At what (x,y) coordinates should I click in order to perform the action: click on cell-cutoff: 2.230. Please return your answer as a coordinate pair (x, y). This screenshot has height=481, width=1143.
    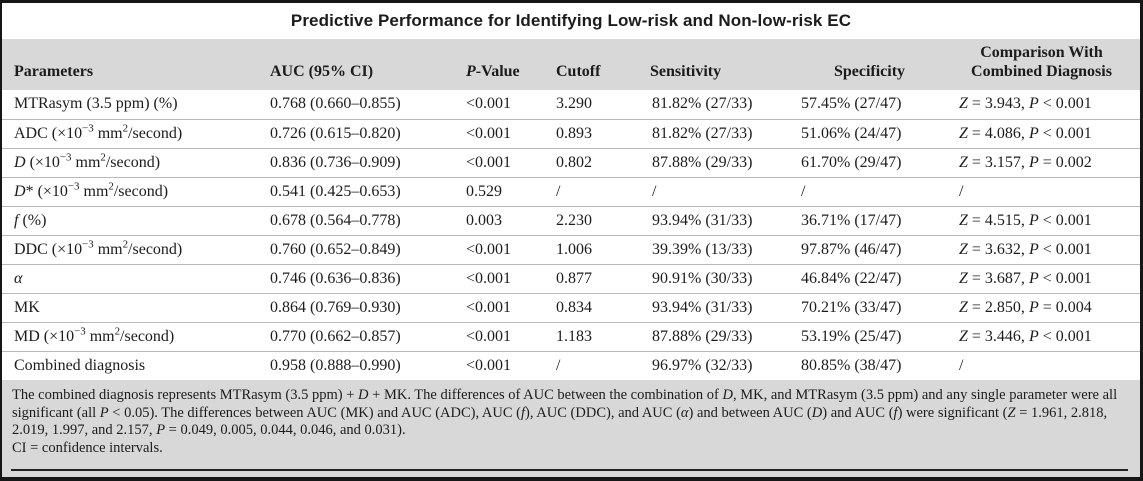
    Looking at the image, I should click on (601, 221).